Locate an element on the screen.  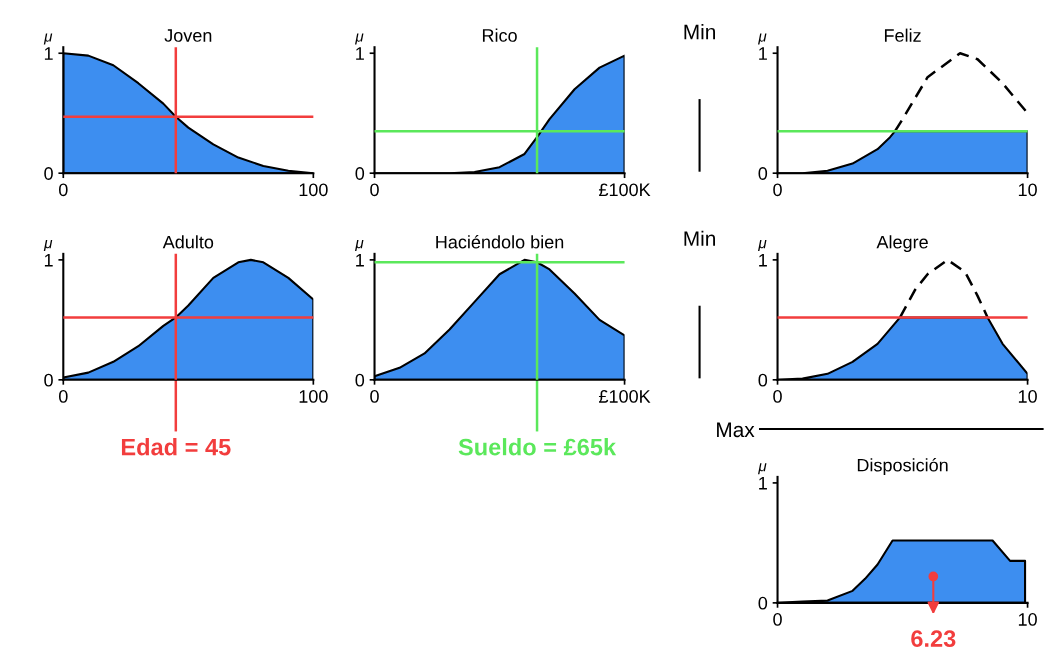
chart-title: Alegre is located at coordinates (902, 244).